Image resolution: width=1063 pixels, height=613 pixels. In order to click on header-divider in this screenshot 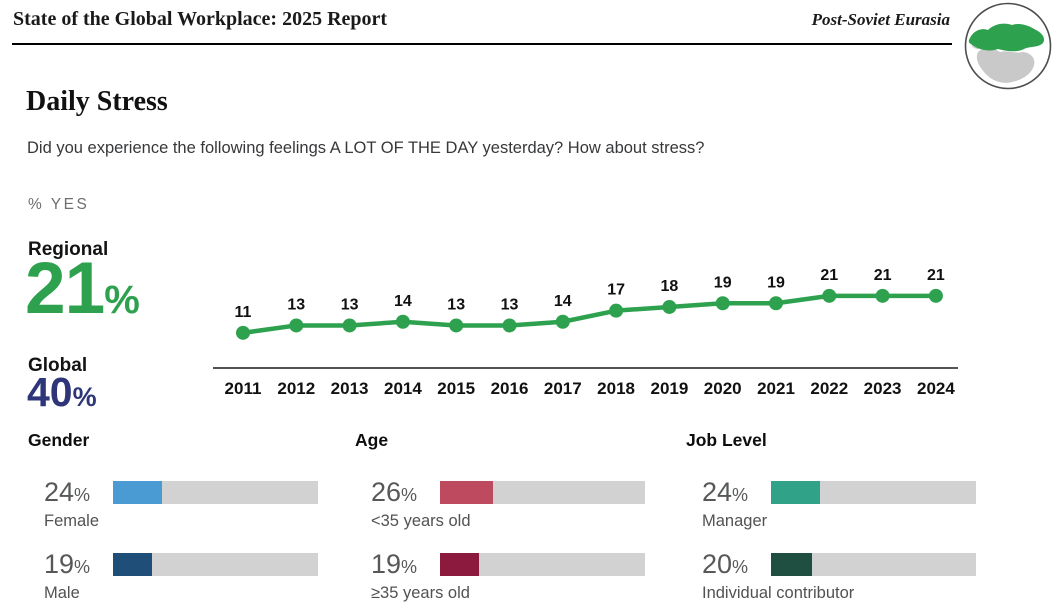, I will do `click(482, 44)`.